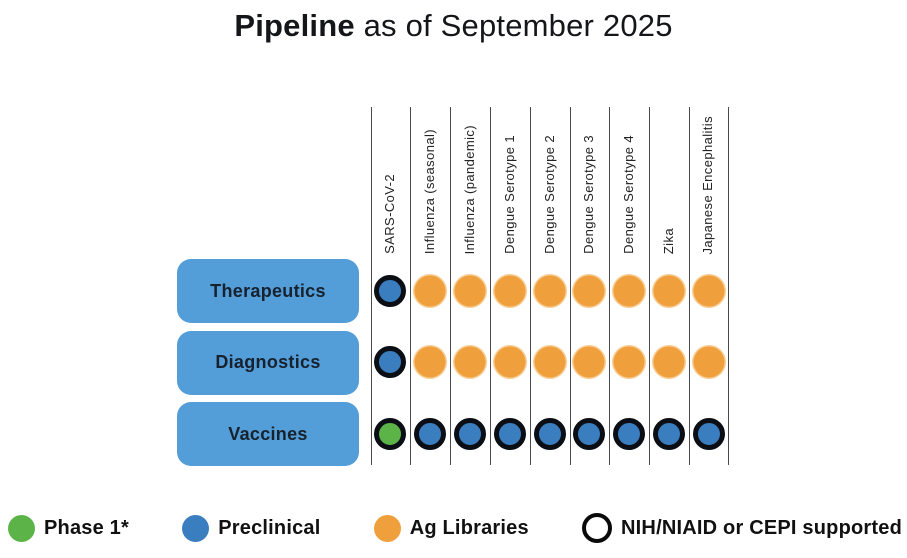 The height and width of the screenshot is (558, 907). I want to click on column-header: Dengue Serotype 2, so click(550, 180).